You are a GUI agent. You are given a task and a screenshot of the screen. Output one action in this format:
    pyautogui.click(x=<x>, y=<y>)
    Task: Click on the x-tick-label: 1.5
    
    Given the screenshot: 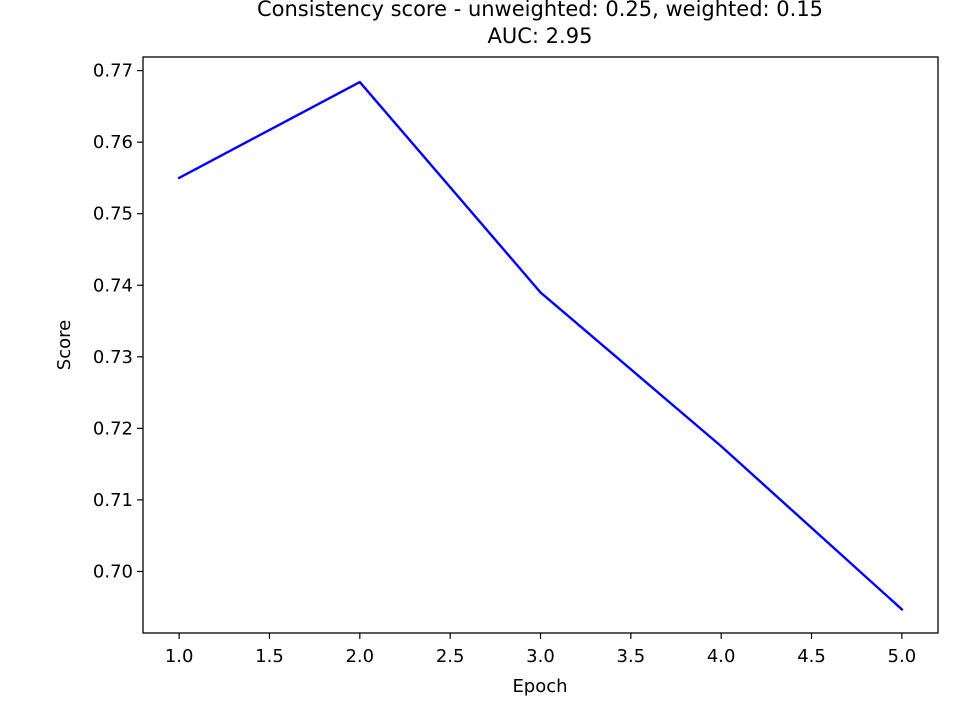 What is the action you would take?
    pyautogui.click(x=269, y=656)
    